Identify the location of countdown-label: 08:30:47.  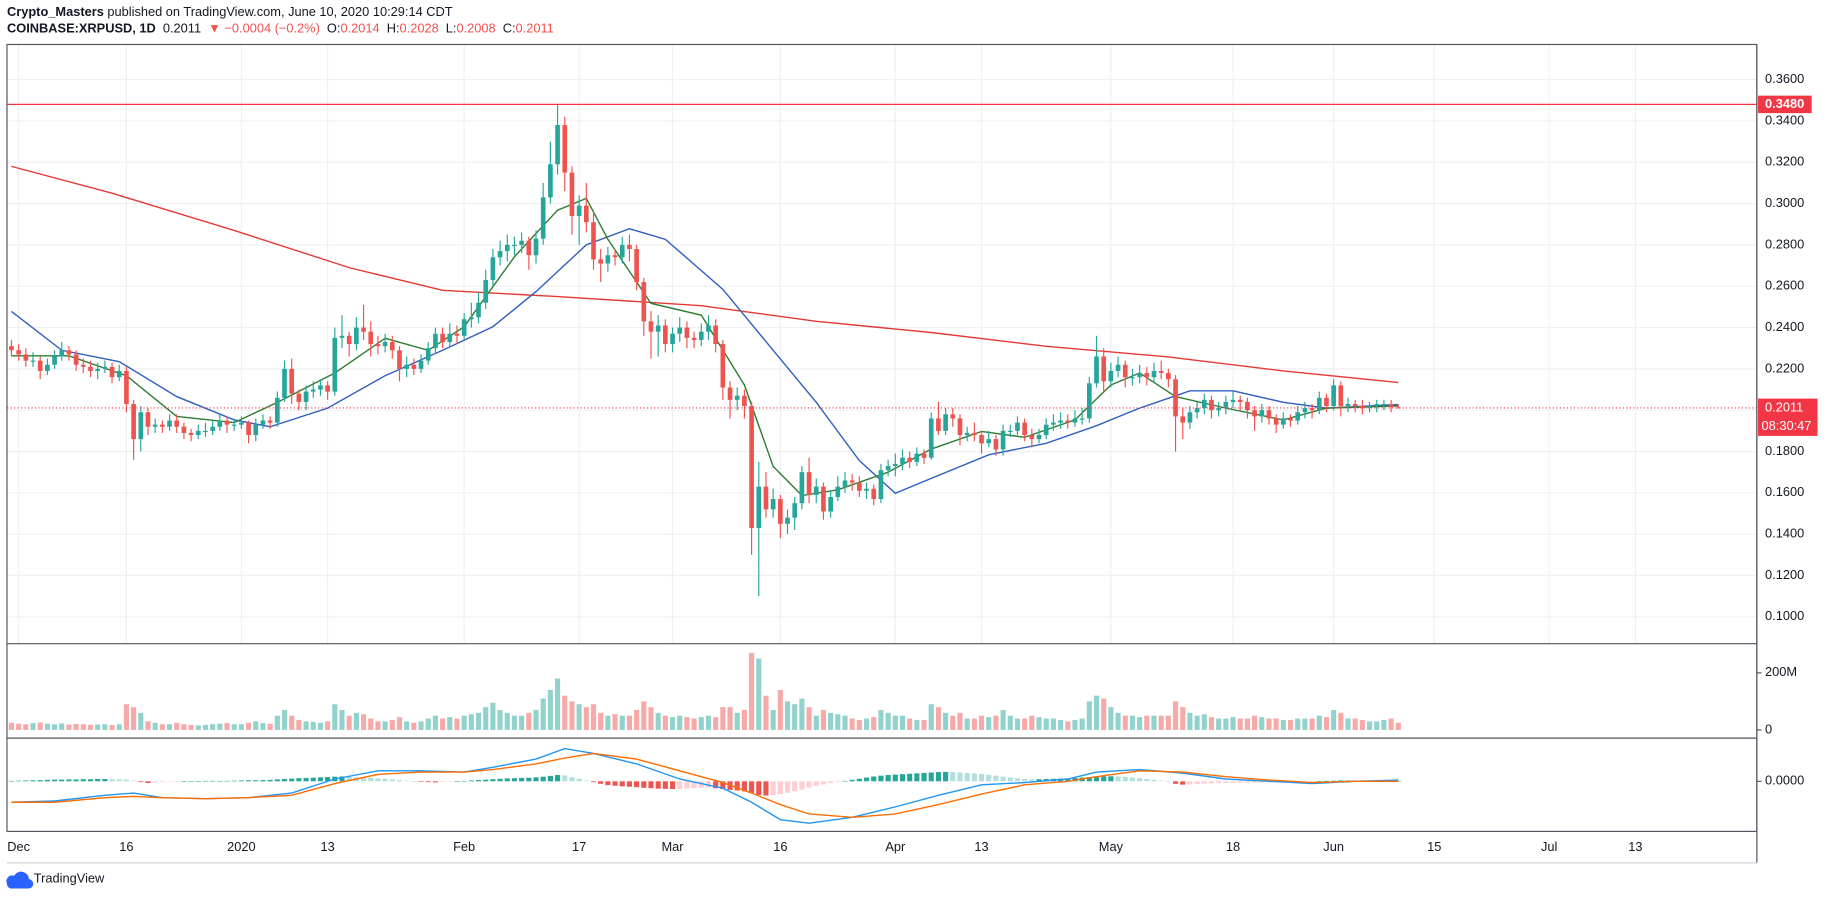
(1787, 425).